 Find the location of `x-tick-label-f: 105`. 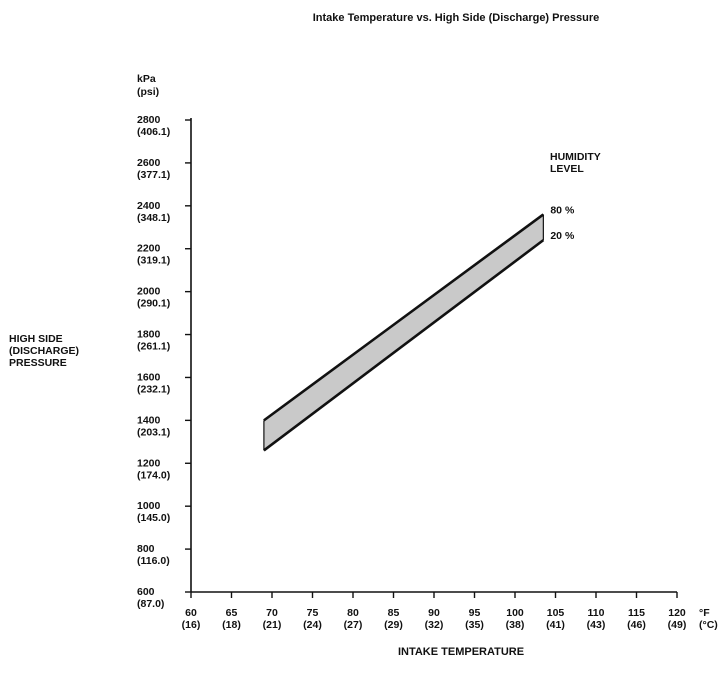

x-tick-label-f: 105 is located at coordinates (556, 613).